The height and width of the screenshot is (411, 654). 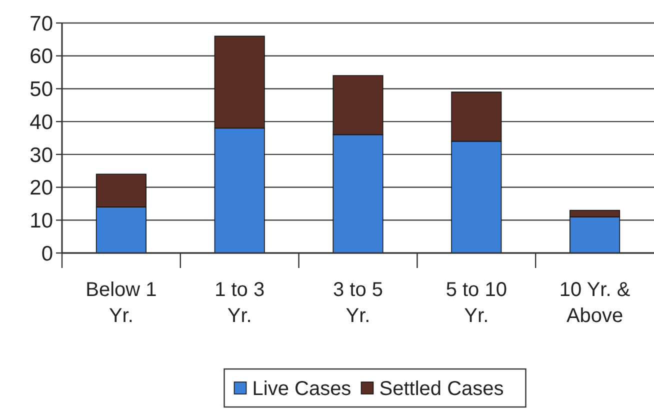 What do you see at coordinates (41, 56) in the screenshot?
I see `y-tick-label: 60` at bounding box center [41, 56].